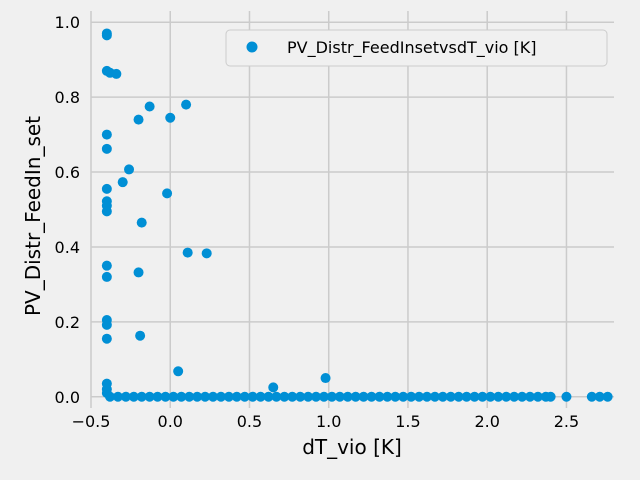 The image size is (640, 480). I want to click on y-tick-label: 0.8, so click(67, 97).